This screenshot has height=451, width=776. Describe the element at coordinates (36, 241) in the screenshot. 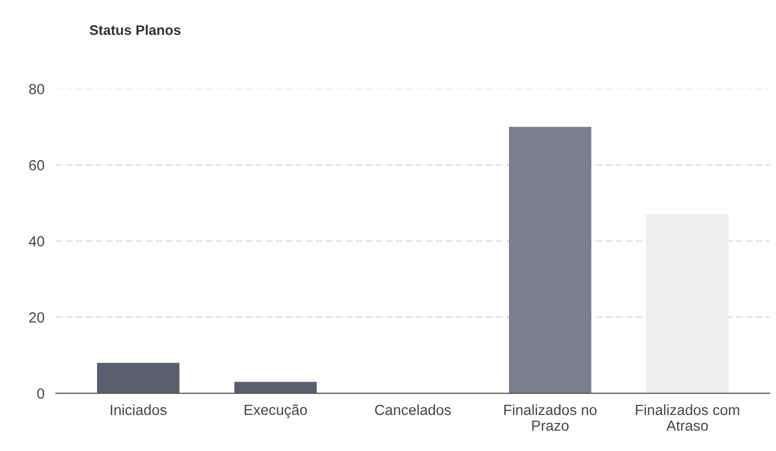

I see `y-tick-label: 40` at that location.